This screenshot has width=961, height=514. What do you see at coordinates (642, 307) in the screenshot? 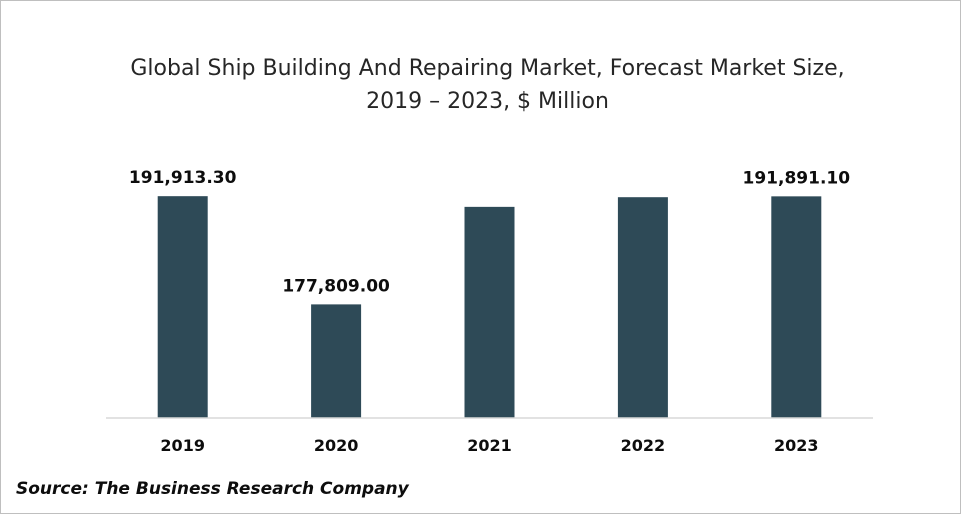
I see `bar-2022` at bounding box center [642, 307].